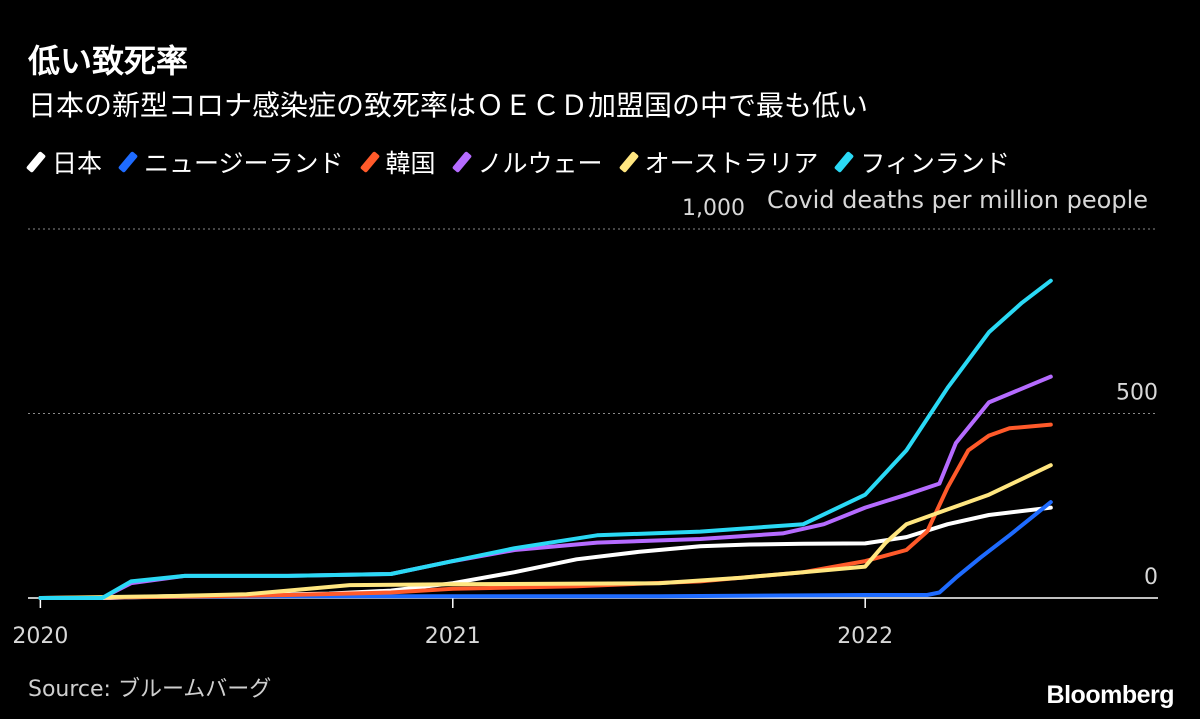 The height and width of the screenshot is (719, 1200). Describe the element at coordinates (244, 163) in the screenshot. I see `legend-label-new-zealand: ニュージーランド` at that location.